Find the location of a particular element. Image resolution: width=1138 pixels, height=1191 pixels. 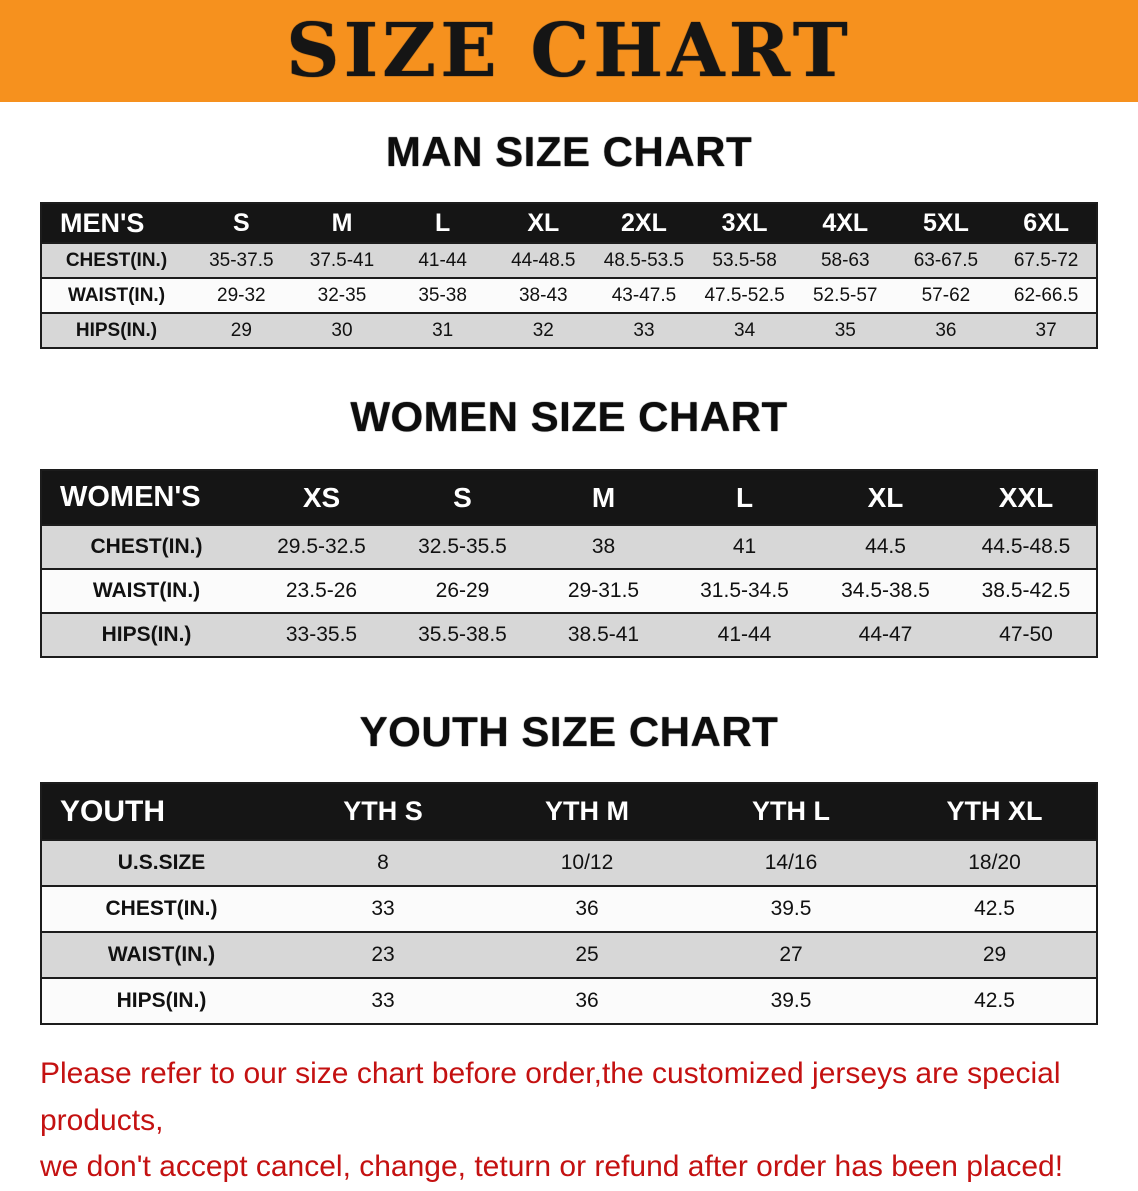

size-value-cell: 34.5-38.5 is located at coordinates (885, 590).